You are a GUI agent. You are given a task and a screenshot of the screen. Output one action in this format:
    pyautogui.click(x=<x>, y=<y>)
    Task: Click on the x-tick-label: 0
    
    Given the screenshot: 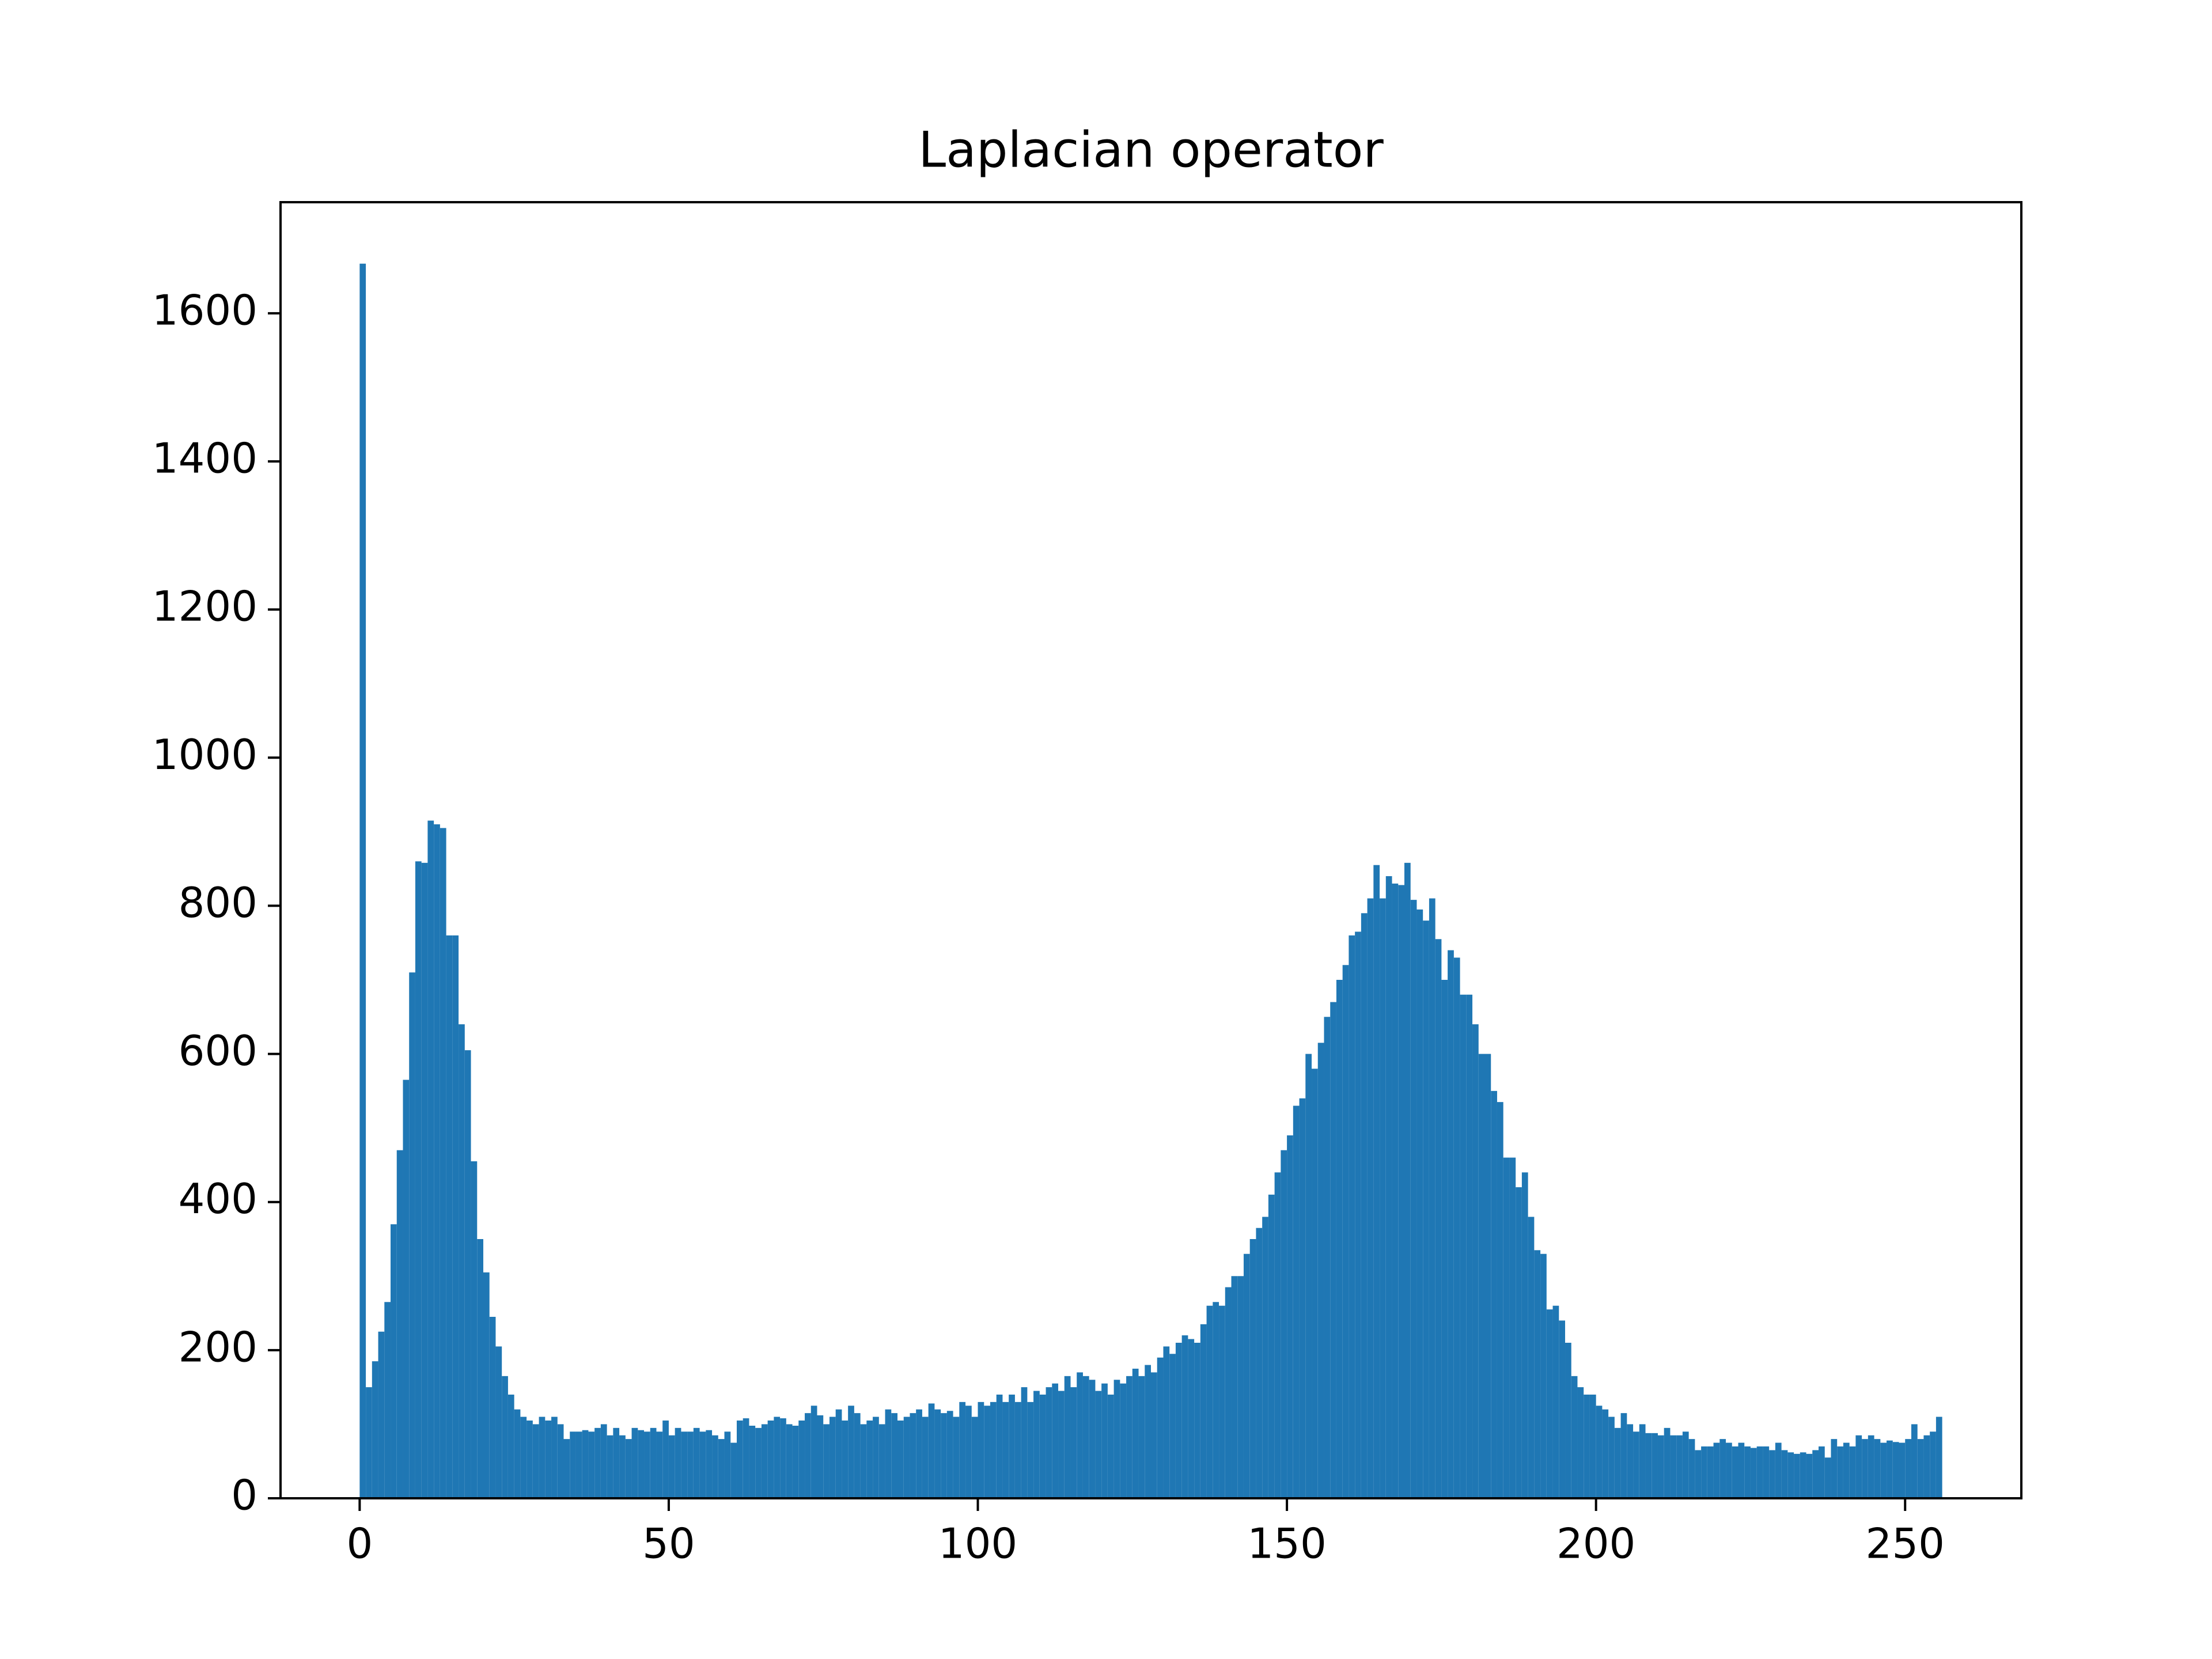 What is the action you would take?
    pyautogui.click(x=359, y=1544)
    